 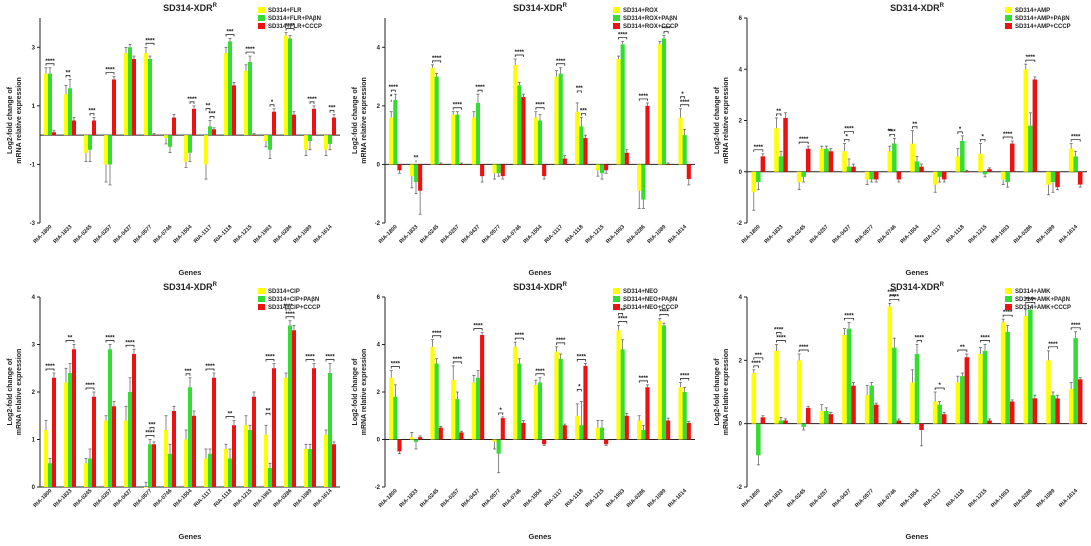 What do you see at coordinates (606, 167) in the screenshot?
I see `bar-SD314+ROX+CCCP-RIA-1215` at bounding box center [606, 167].